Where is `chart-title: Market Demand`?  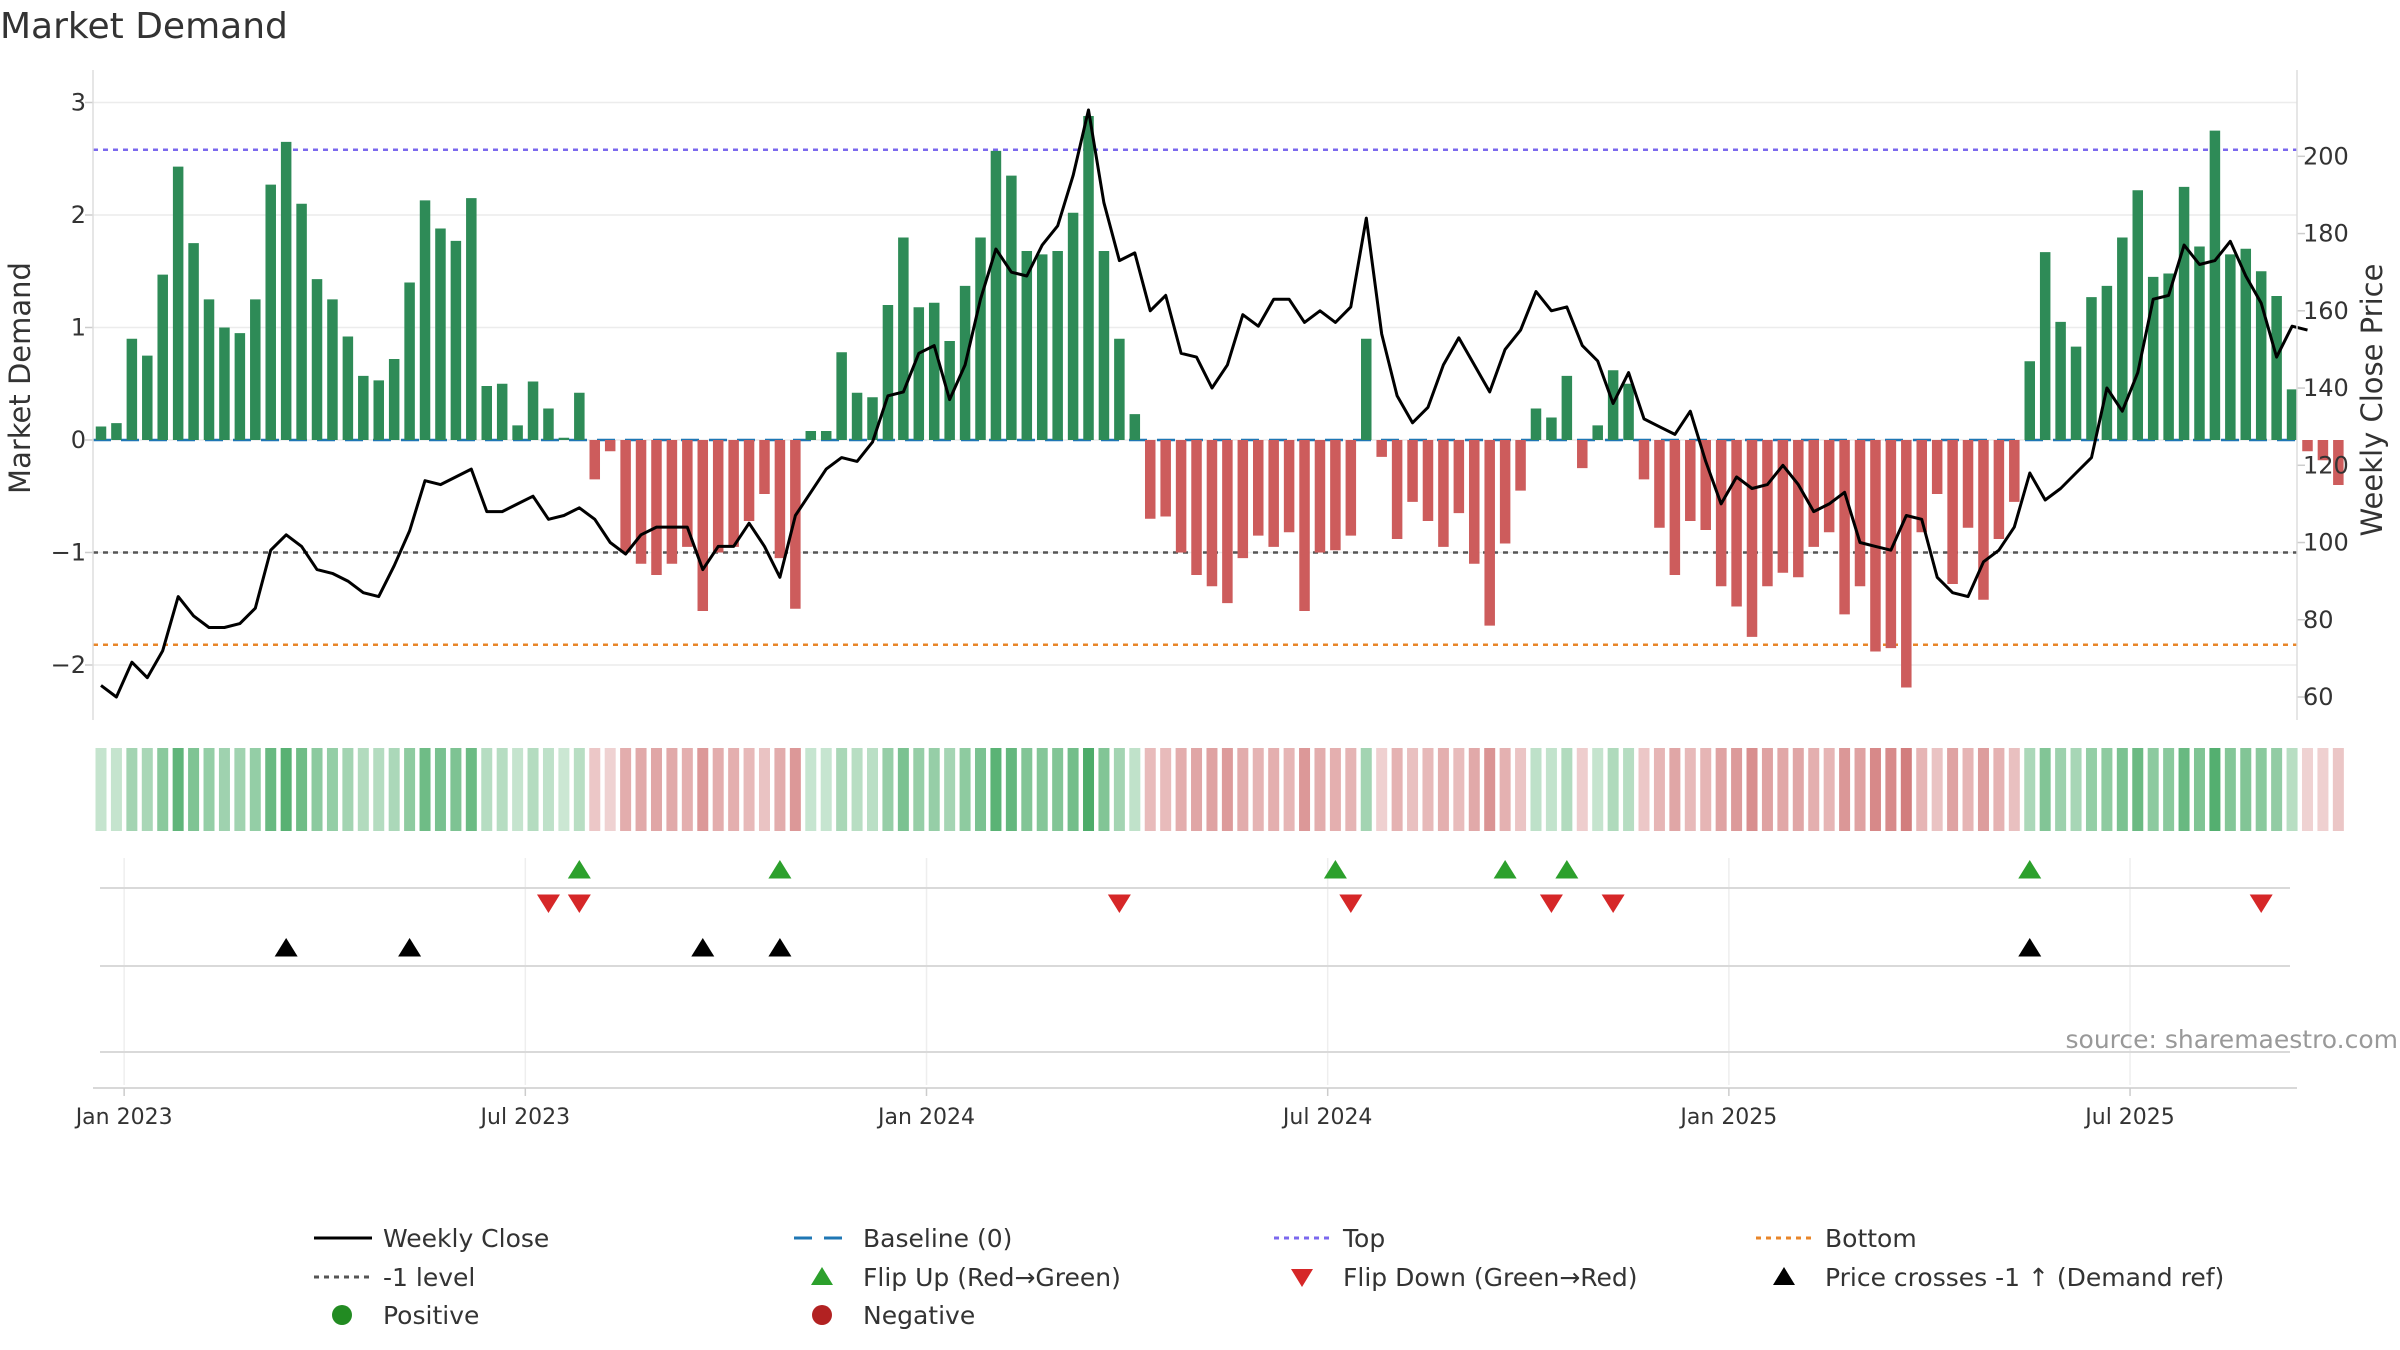
chart-title: Market Demand is located at coordinates (144, 26).